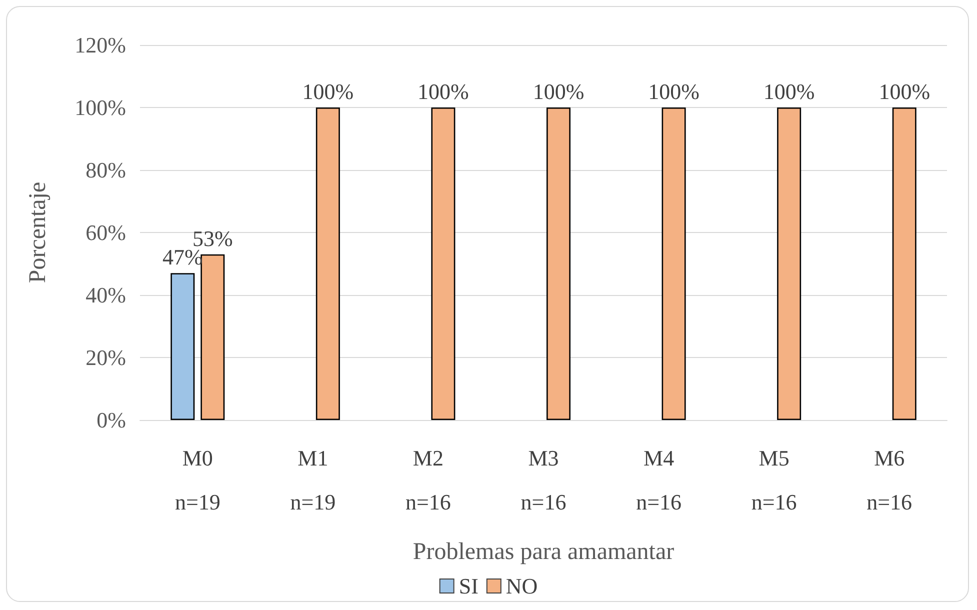 The image size is (977, 610). I want to click on y-tick-label: 40%, so click(106, 295).